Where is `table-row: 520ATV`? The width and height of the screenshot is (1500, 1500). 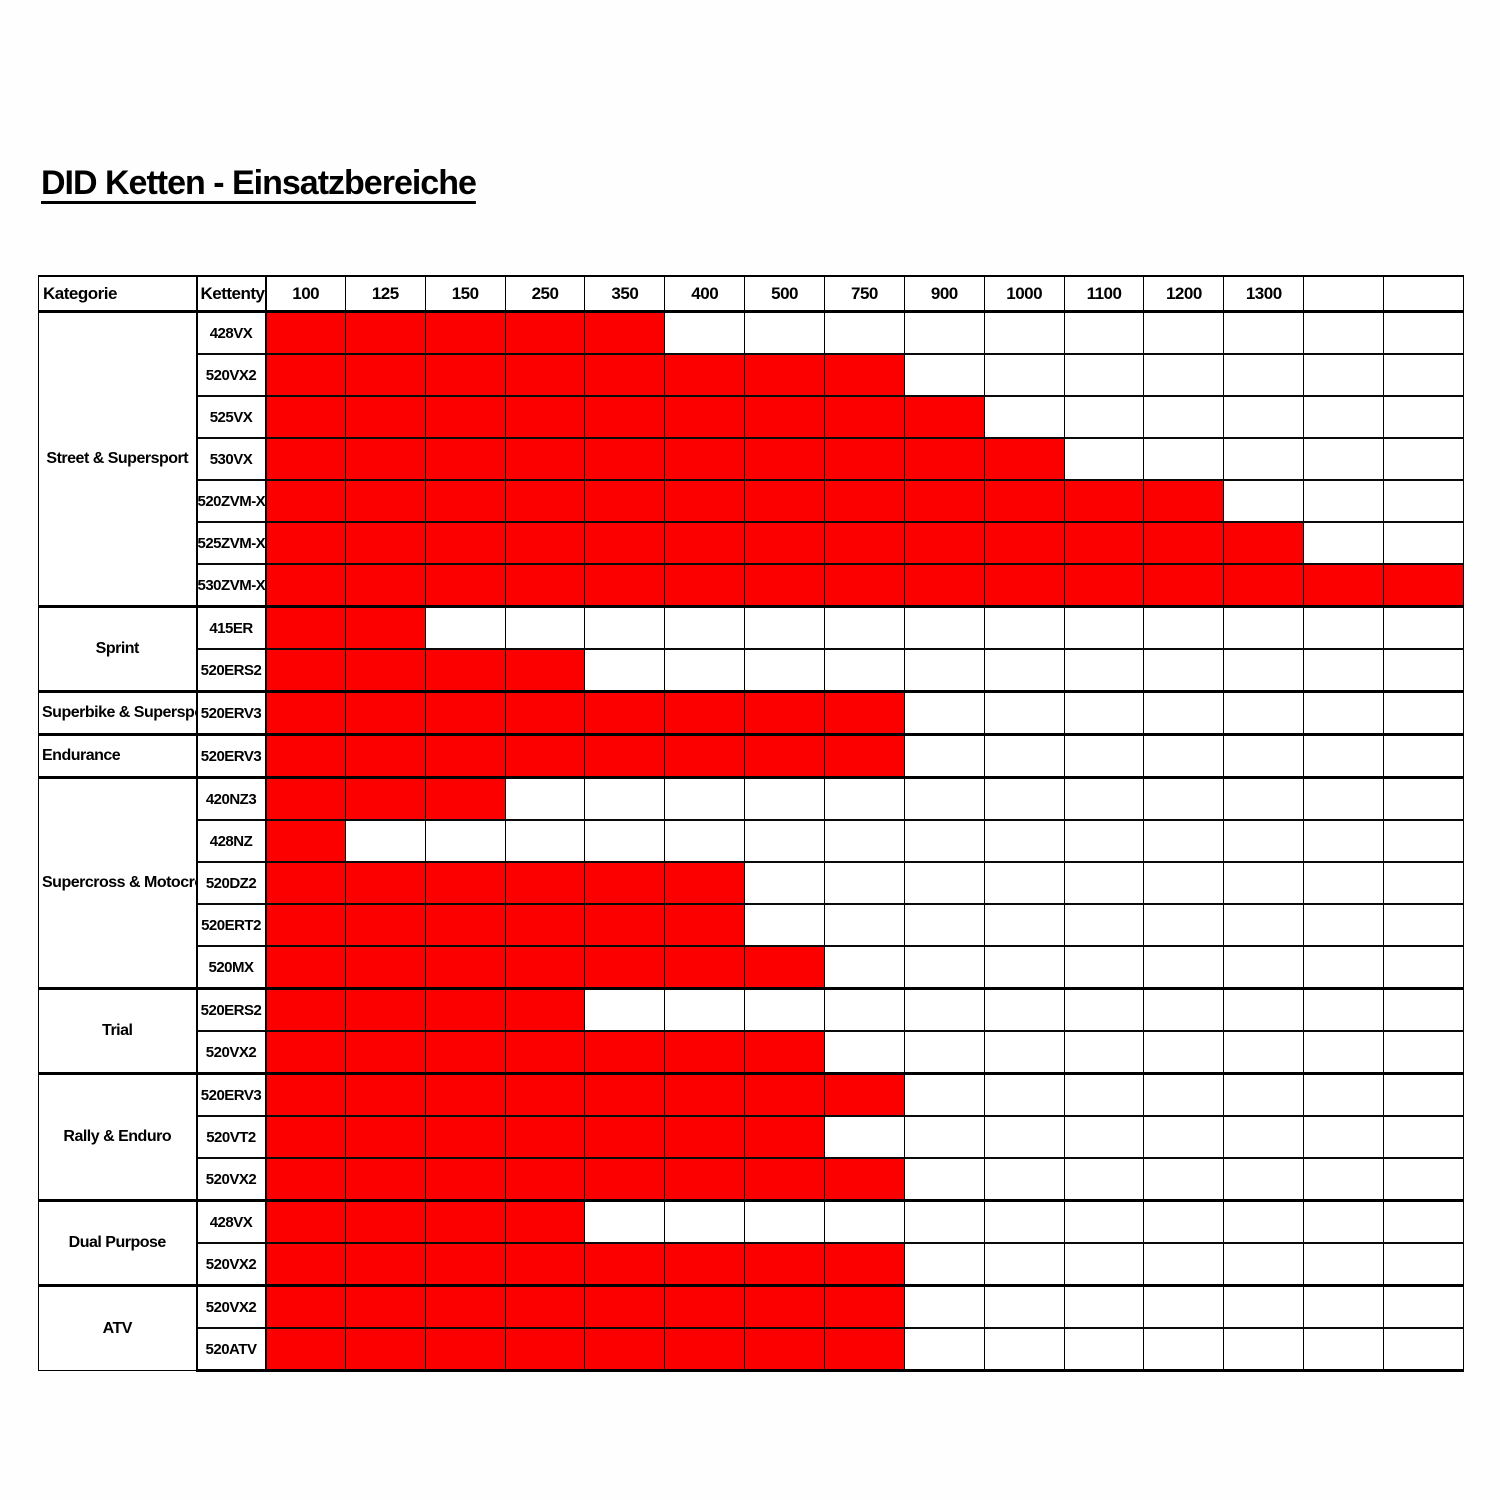 table-row: 520ATV is located at coordinates (751, 1349).